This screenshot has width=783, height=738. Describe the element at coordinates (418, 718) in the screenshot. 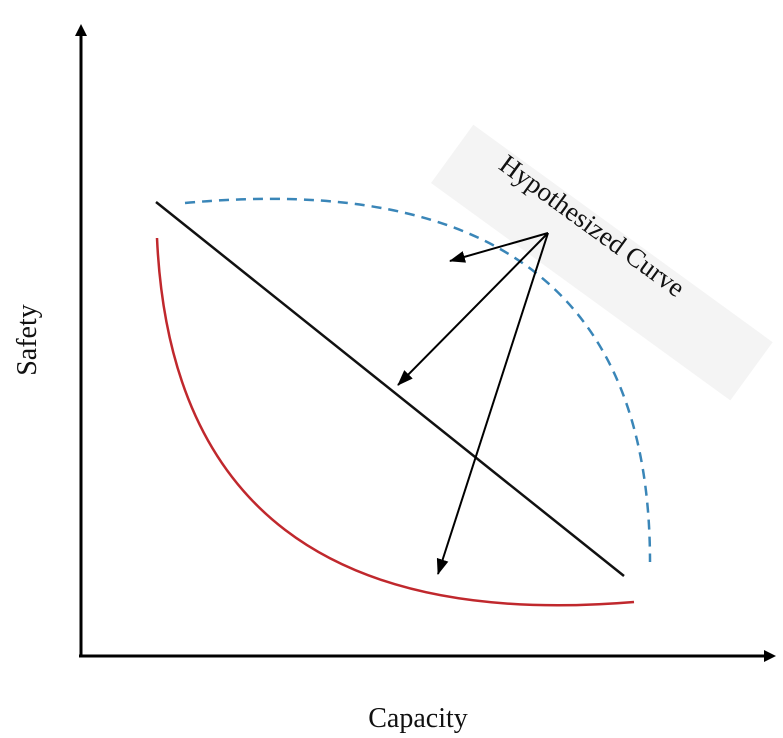

I see `x-axis-label: Capacity` at that location.